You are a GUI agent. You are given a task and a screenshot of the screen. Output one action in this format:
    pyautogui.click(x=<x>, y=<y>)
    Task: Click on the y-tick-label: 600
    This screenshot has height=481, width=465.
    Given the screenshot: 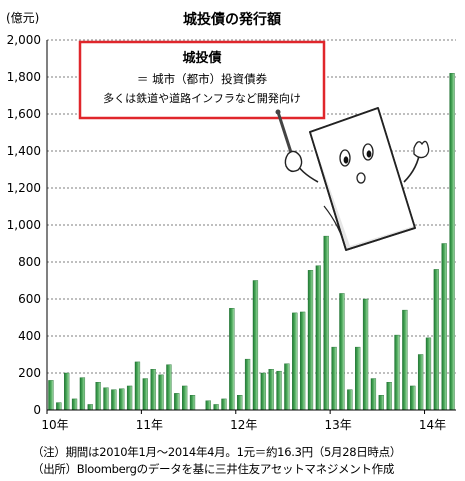 What is the action you would take?
    pyautogui.click(x=29, y=299)
    